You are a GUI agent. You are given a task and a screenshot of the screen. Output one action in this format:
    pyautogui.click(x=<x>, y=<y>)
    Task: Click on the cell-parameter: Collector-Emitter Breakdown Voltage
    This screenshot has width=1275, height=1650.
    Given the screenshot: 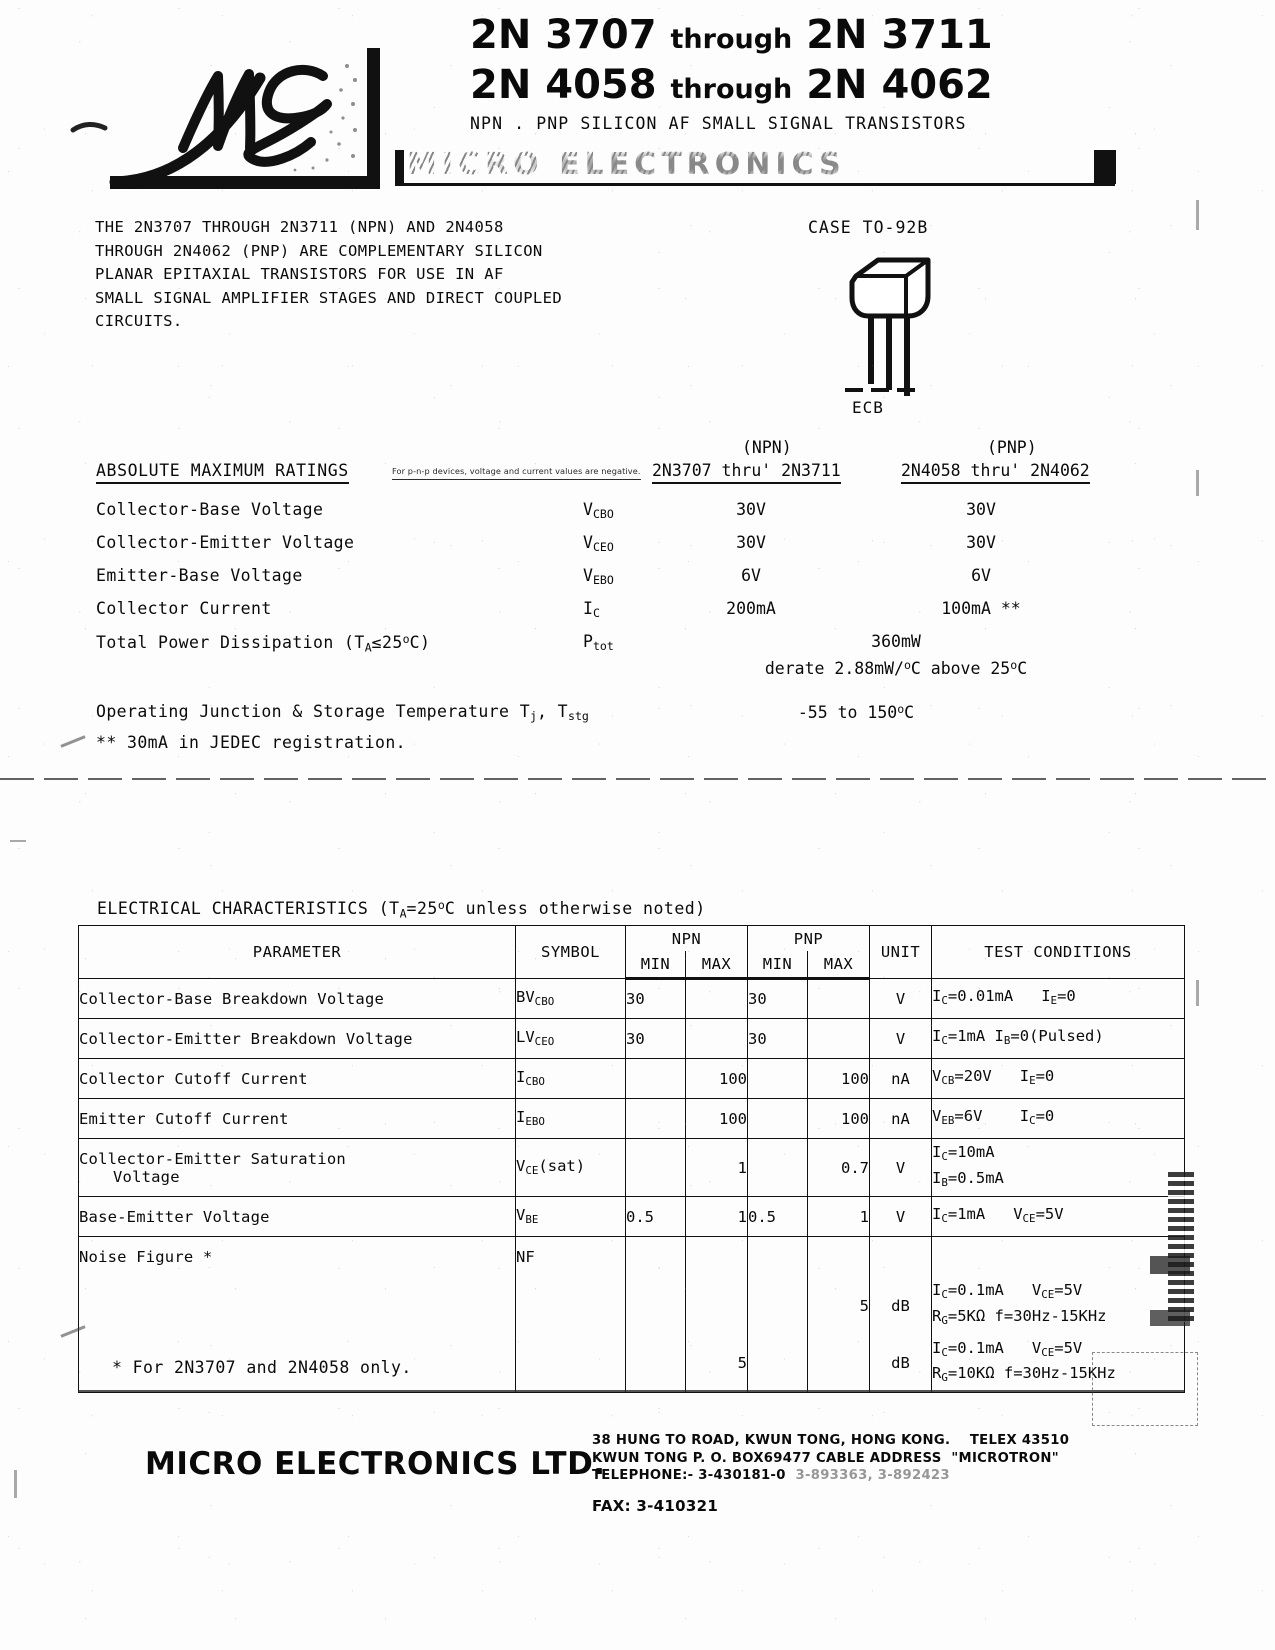 What is the action you would take?
    pyautogui.click(x=297, y=1038)
    